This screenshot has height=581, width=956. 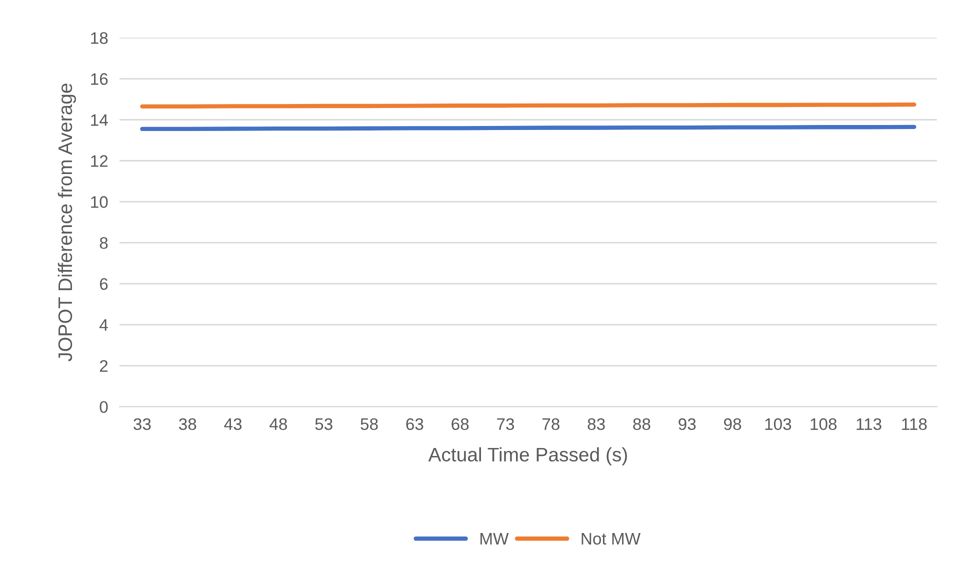 I want to click on y-tick-label: 12, so click(x=99, y=161).